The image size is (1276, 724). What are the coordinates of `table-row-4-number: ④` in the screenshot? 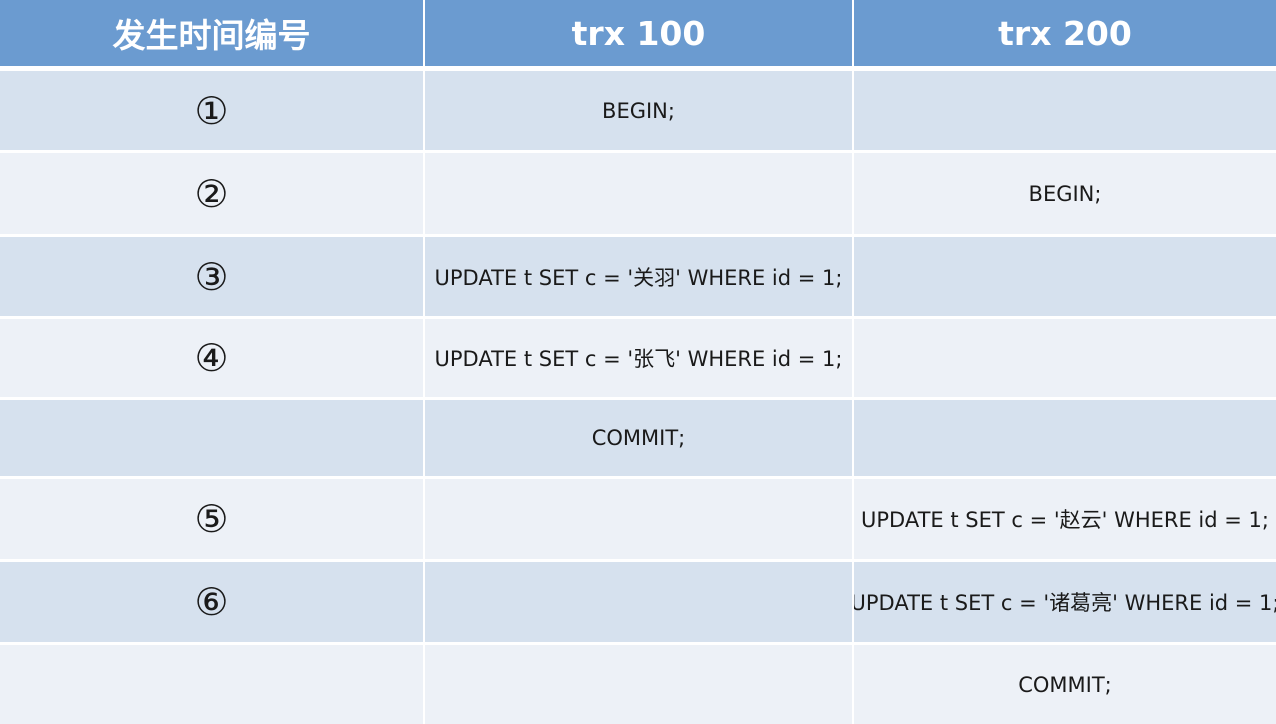 It's located at (211, 358).